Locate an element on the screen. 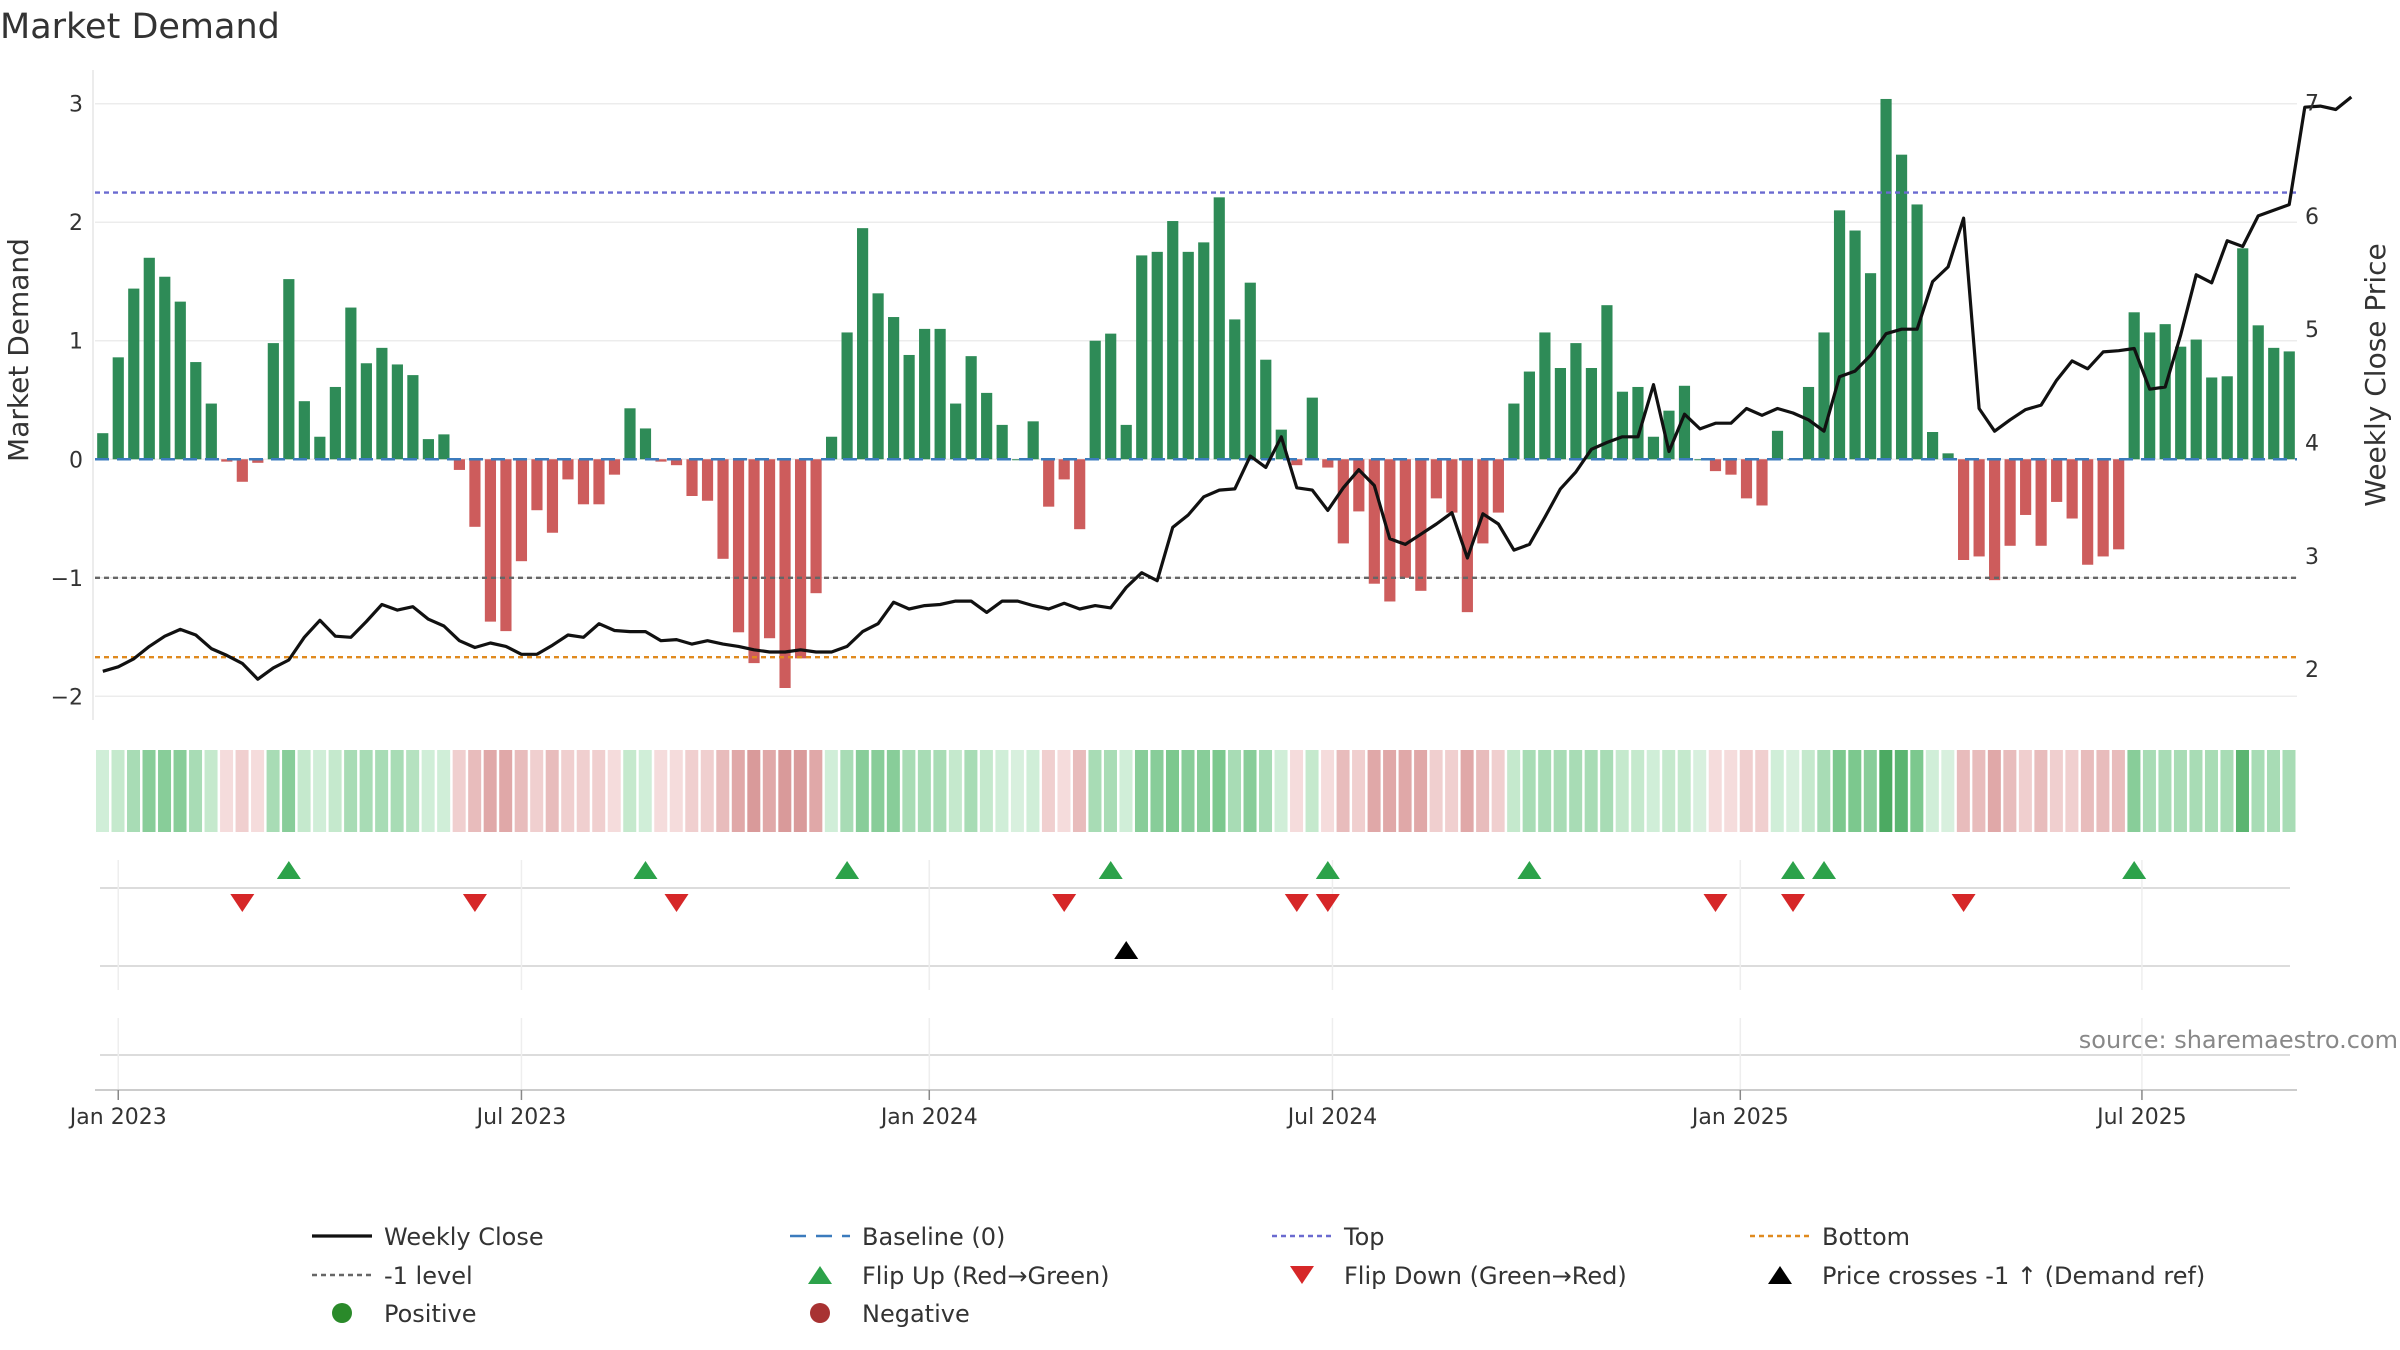 Image resolution: width=2400 pixels, height=1350 pixels. y2-tick-label: 3 is located at coordinates (2312, 557).